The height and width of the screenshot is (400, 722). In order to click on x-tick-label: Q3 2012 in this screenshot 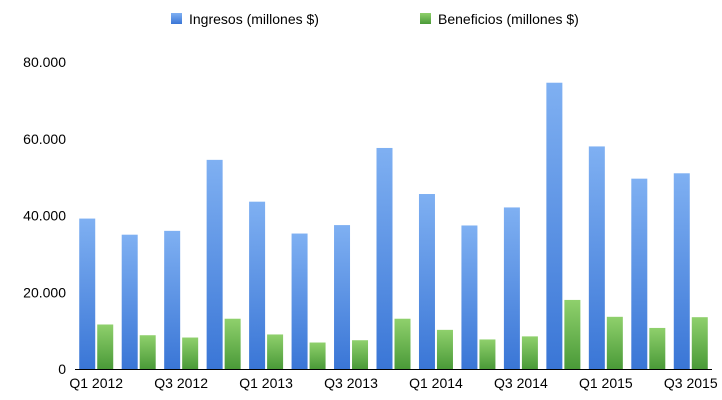, I will do `click(181, 383)`.